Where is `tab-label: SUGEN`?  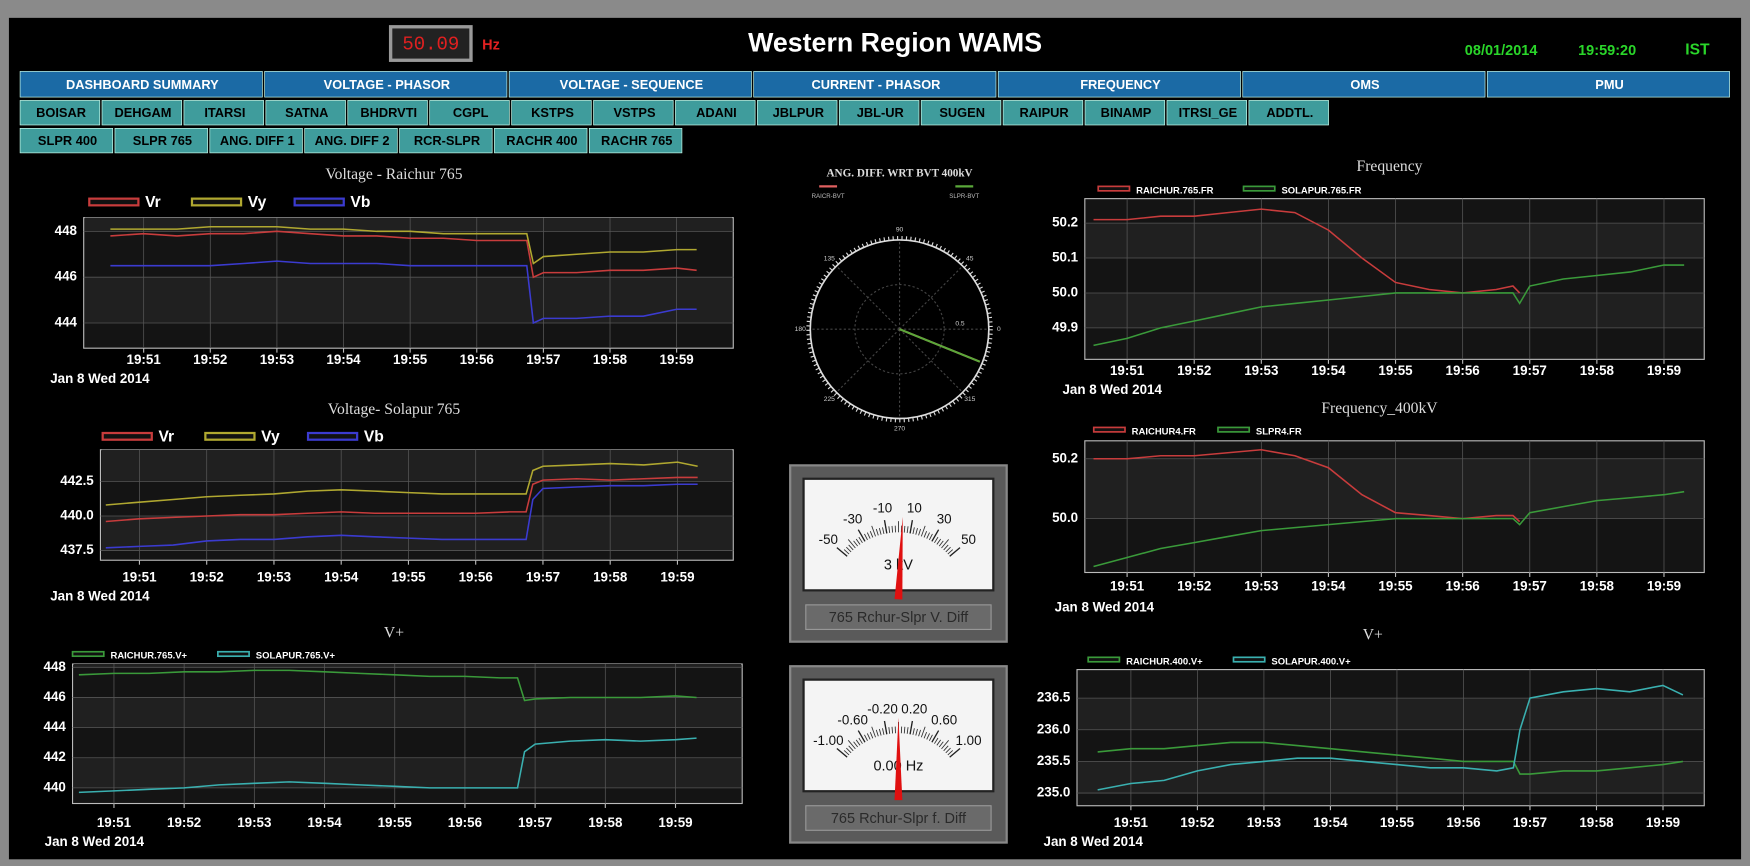 tab-label: SUGEN is located at coordinates (962, 112).